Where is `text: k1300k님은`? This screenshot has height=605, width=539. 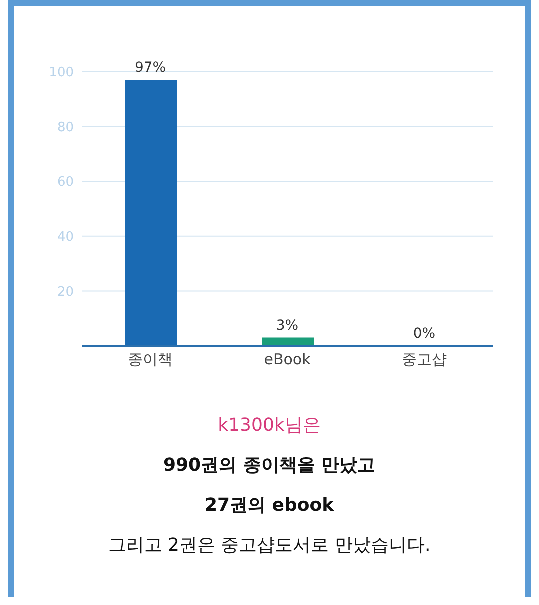 text: k1300k님은 is located at coordinates (269, 426).